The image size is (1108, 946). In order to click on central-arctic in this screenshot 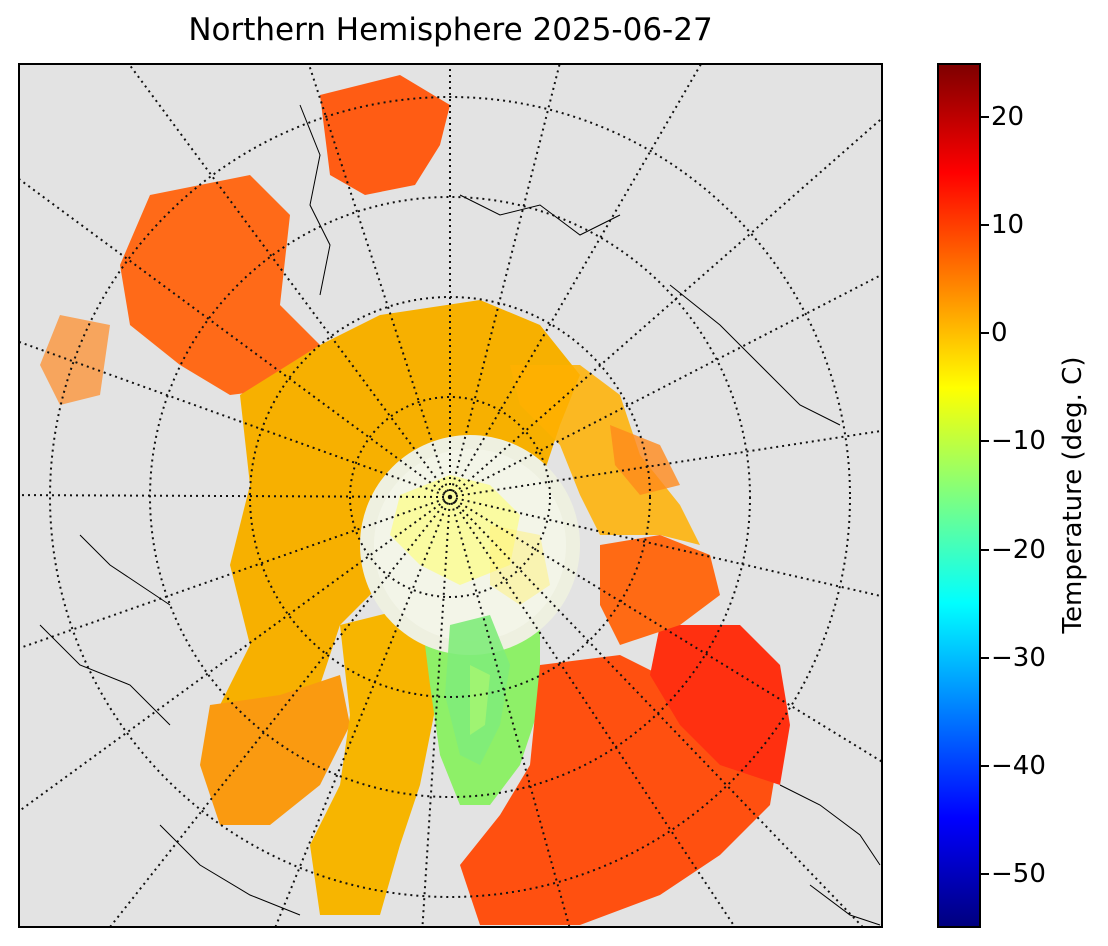, I will do `click(470, 545)`.